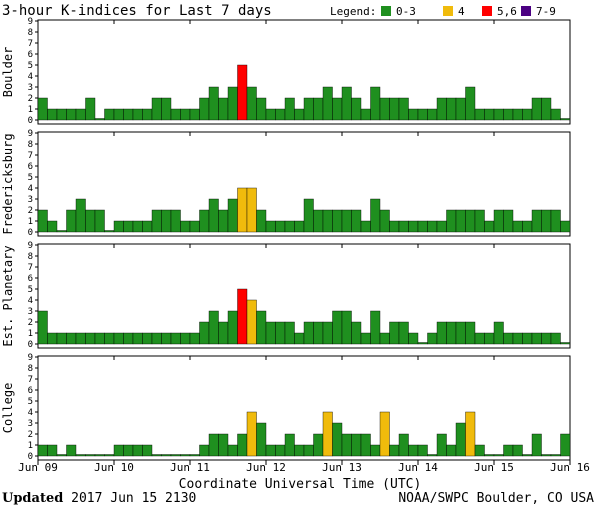 This screenshot has width=600, height=510. What do you see at coordinates (114, 467) in the screenshot?
I see `x-tick-label: Jun 10` at bounding box center [114, 467].